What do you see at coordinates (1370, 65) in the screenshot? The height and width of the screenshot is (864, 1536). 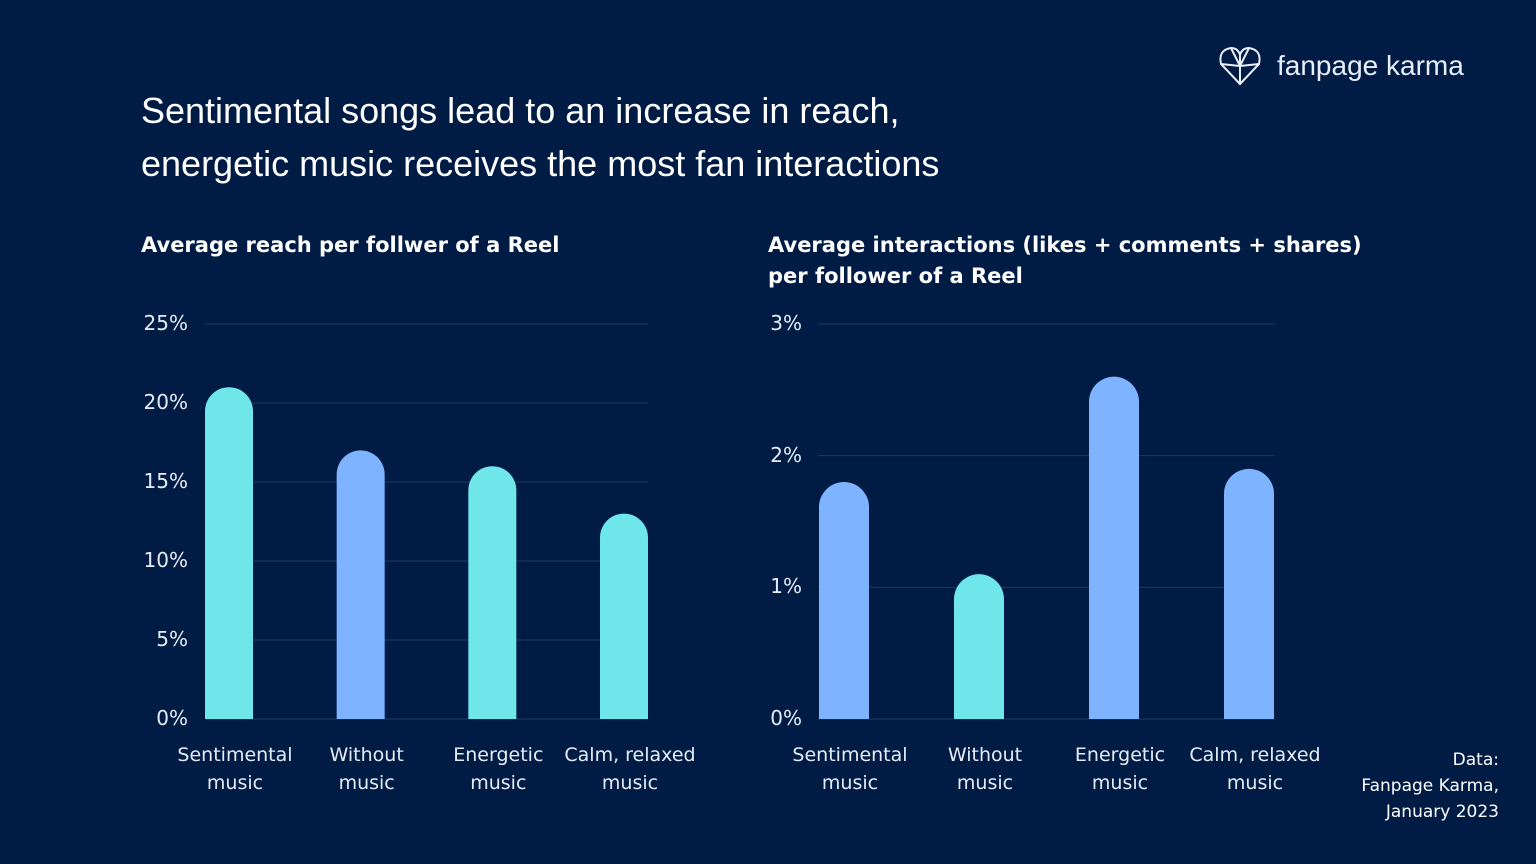 I see `brand: fanpage karma` at bounding box center [1370, 65].